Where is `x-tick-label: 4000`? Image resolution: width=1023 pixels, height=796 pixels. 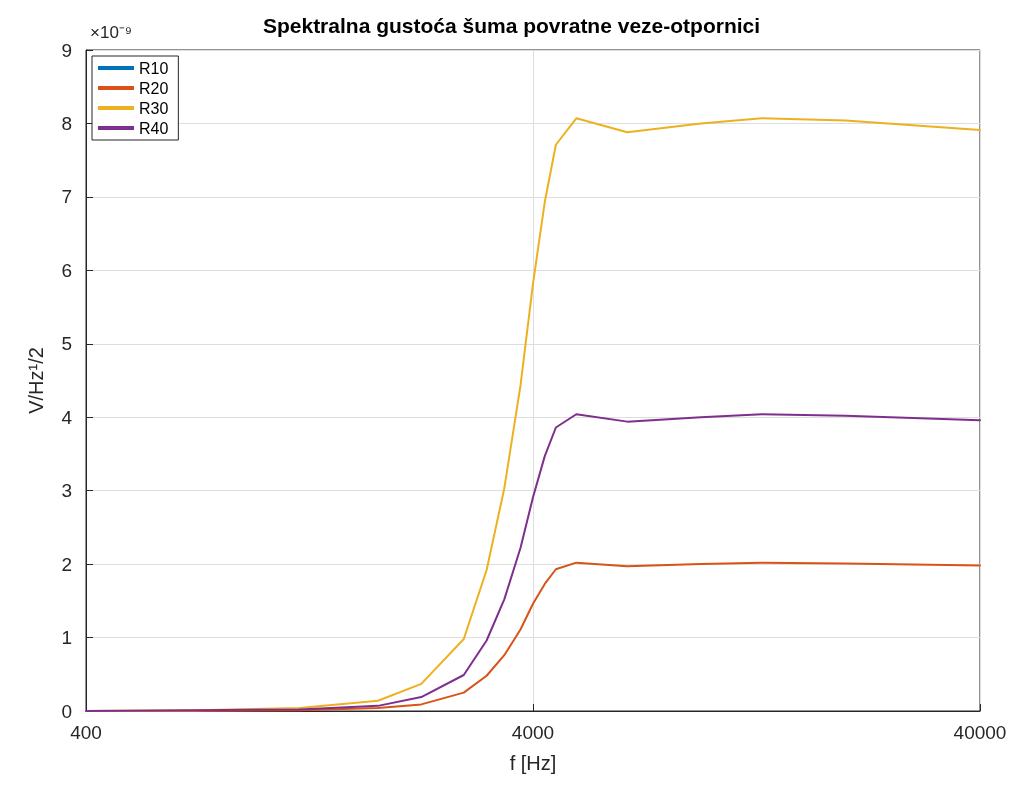
x-tick-label: 4000 is located at coordinates (533, 732).